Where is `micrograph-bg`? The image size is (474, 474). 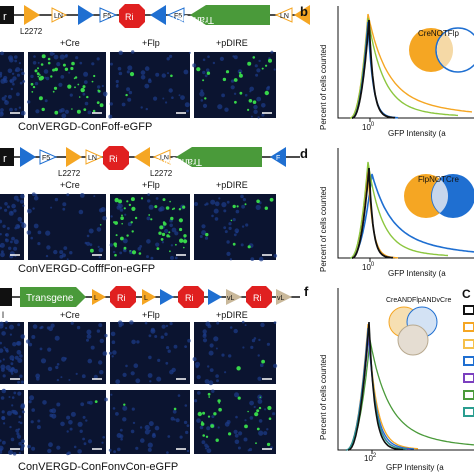 micrograph-bg is located at coordinates (235, 422).